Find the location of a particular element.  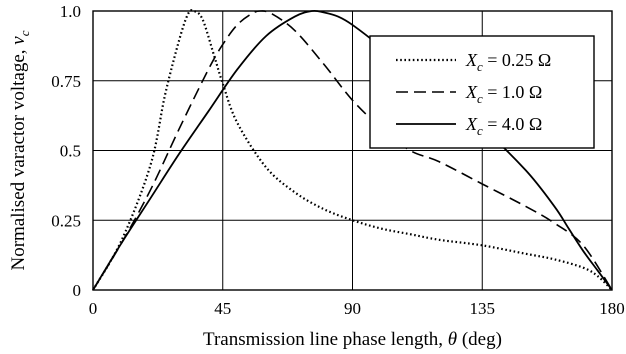

x-axis-title-text: Transmission line phase length, is located at coordinates (325, 339).